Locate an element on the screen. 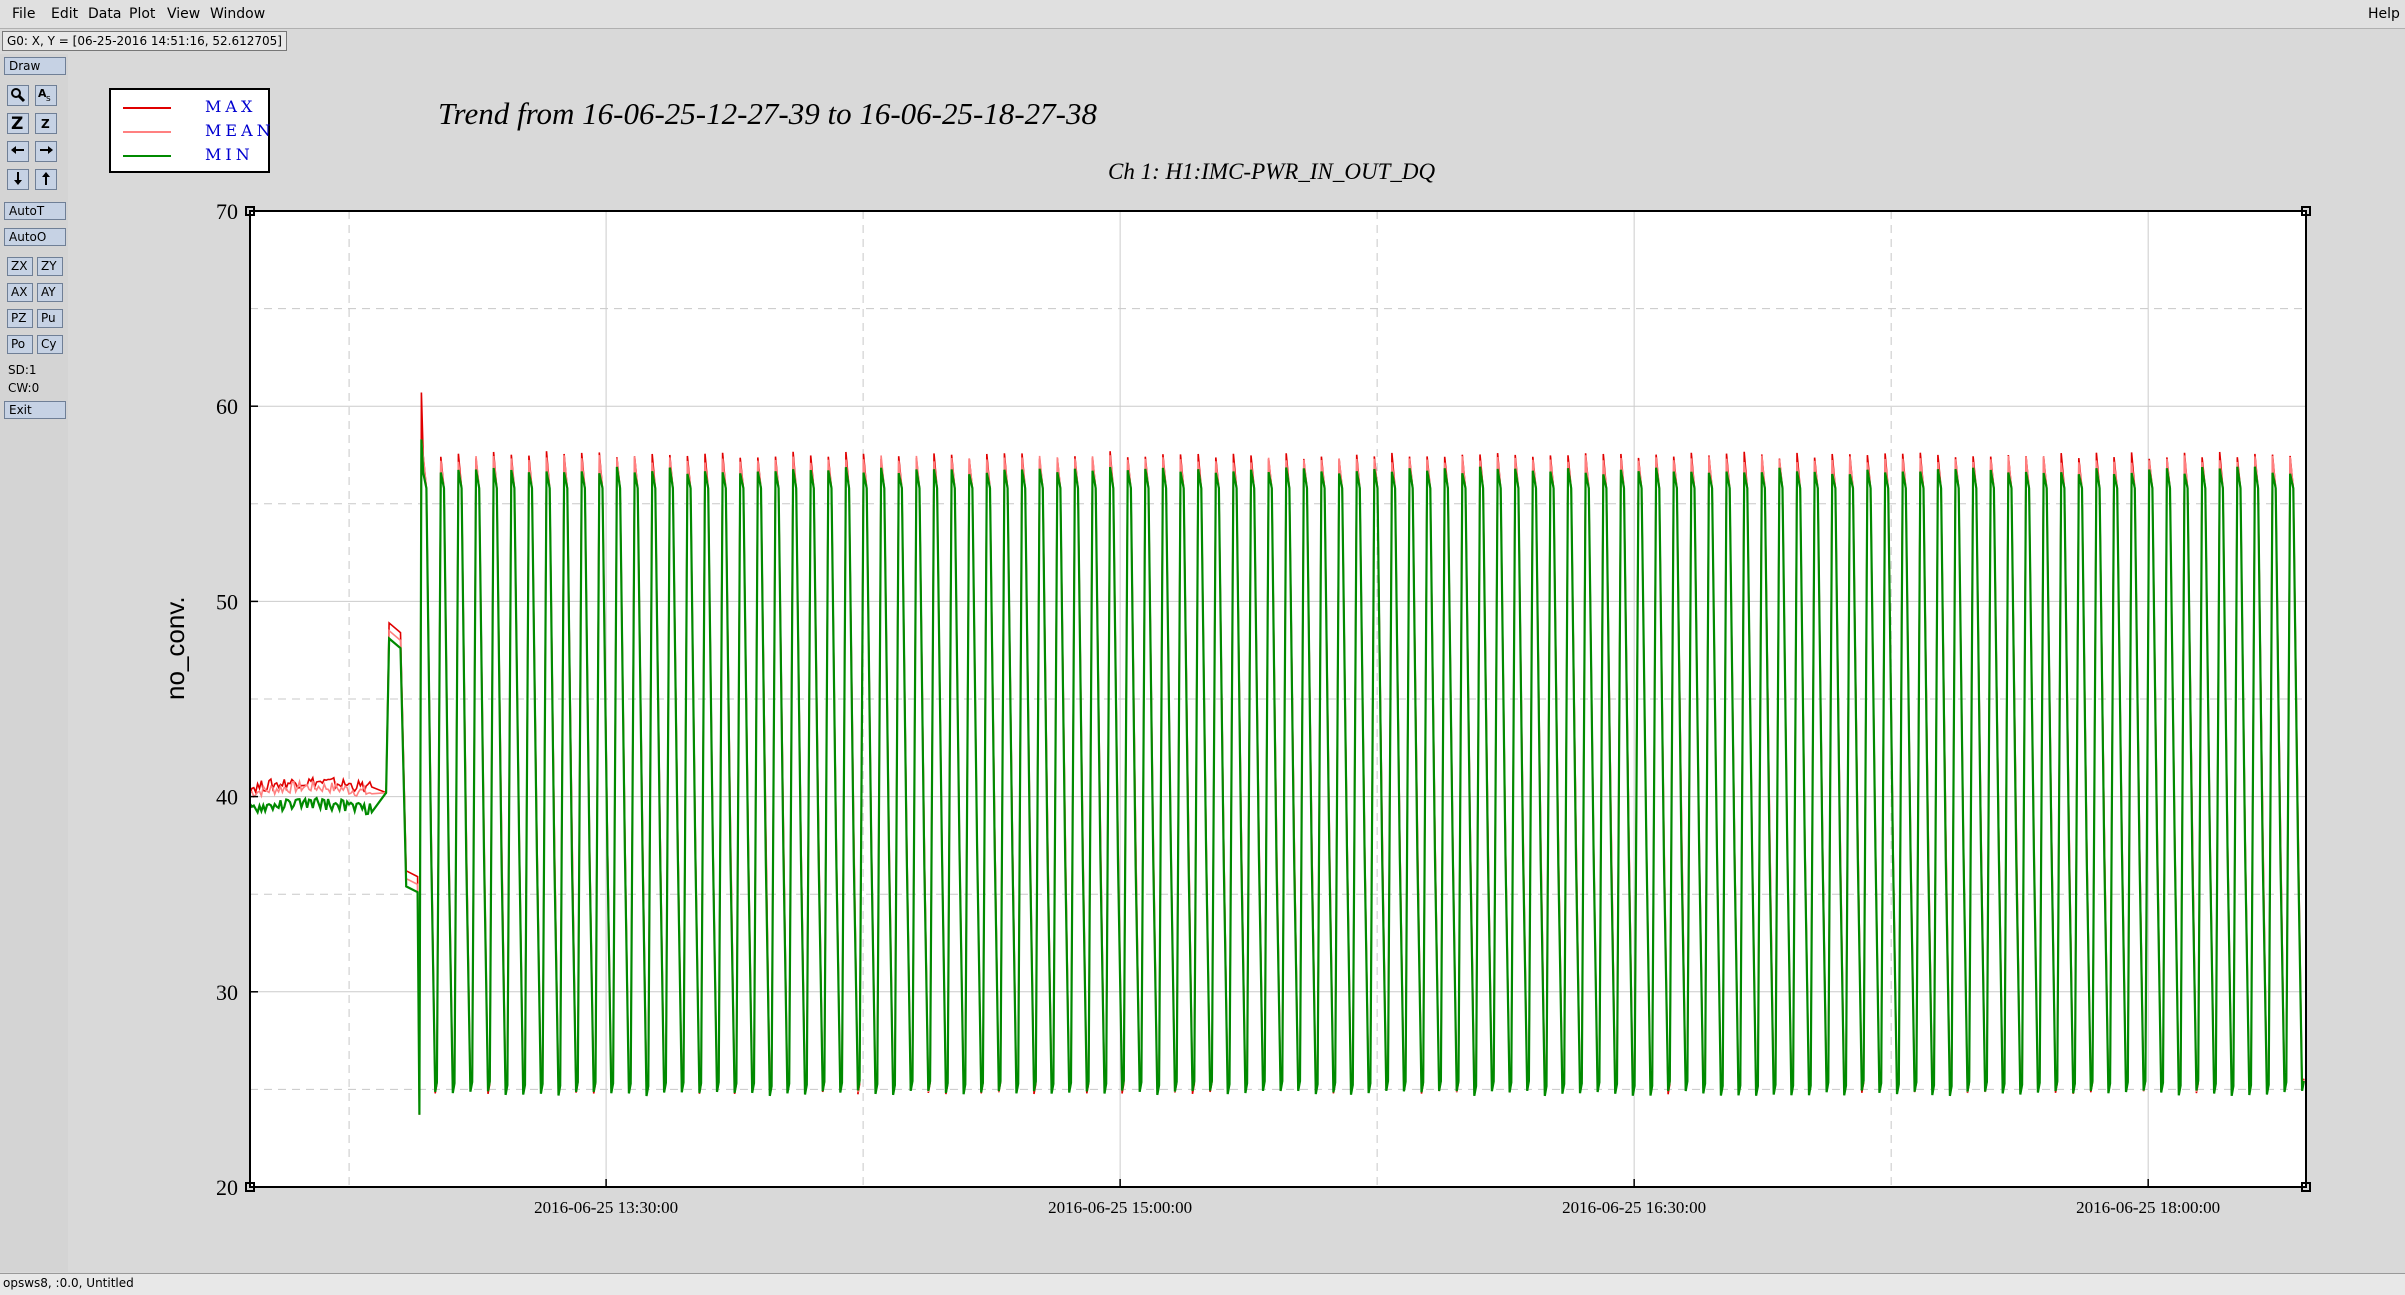  menu-edit: Edit is located at coordinates (65, 14).